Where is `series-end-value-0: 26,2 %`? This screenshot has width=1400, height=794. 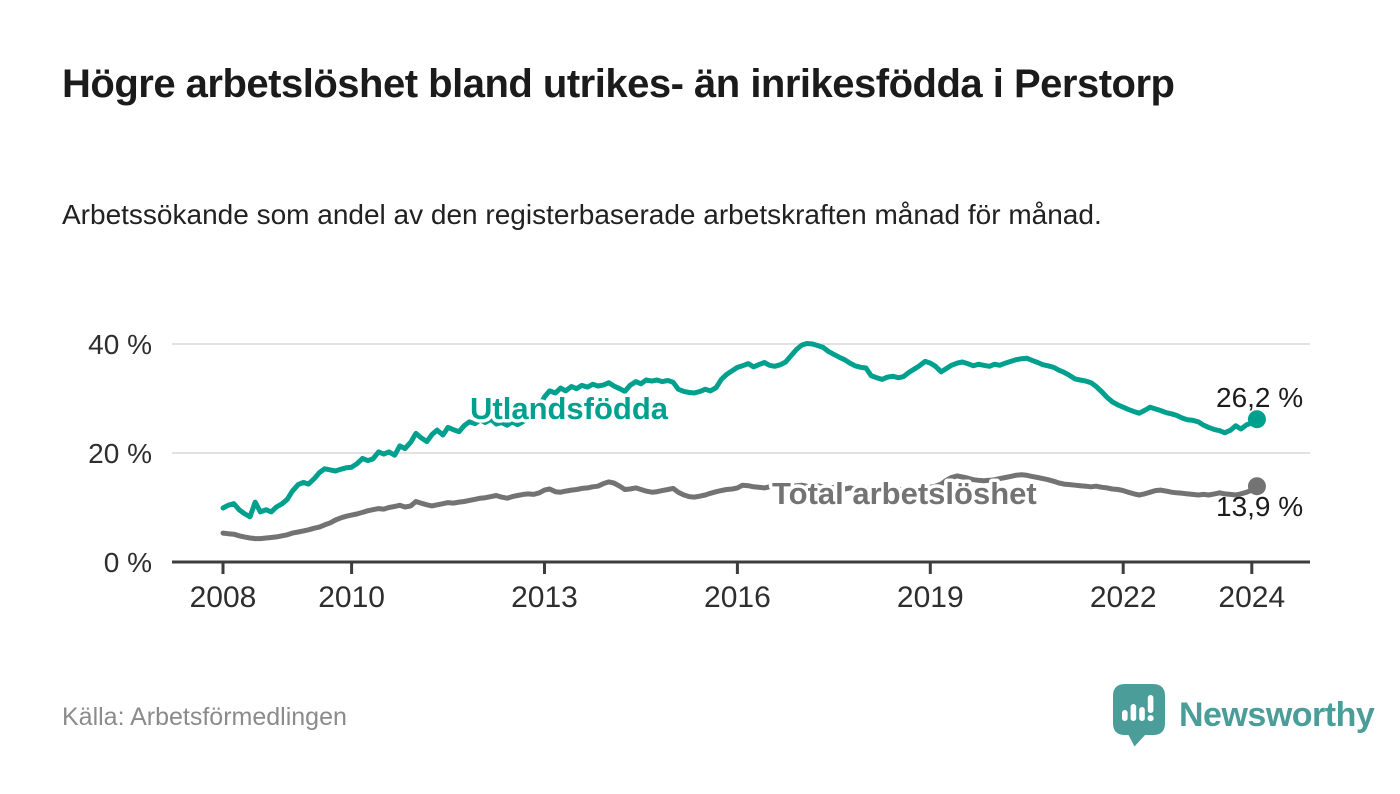
series-end-value-0: 26,2 % is located at coordinates (1259, 397).